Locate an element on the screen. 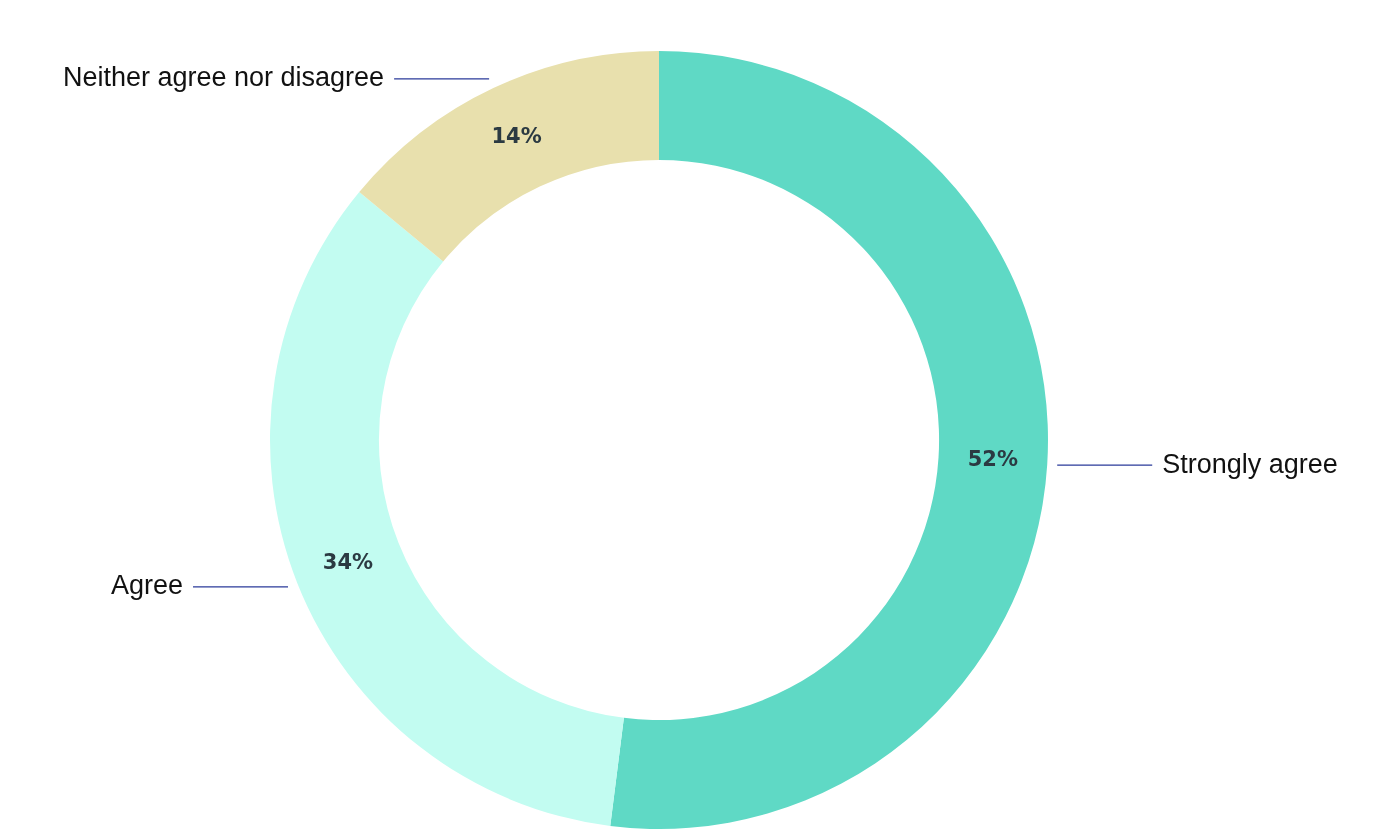  slice-label: Neither agree nor disagree is located at coordinates (223, 77).